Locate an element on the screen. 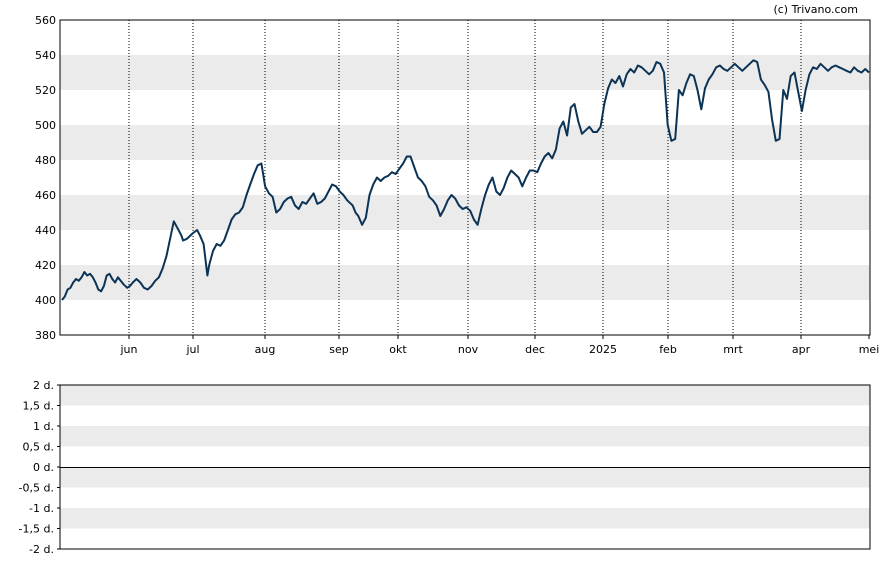 The image size is (888, 565). y-tick-label: 480 is located at coordinates (45, 160).